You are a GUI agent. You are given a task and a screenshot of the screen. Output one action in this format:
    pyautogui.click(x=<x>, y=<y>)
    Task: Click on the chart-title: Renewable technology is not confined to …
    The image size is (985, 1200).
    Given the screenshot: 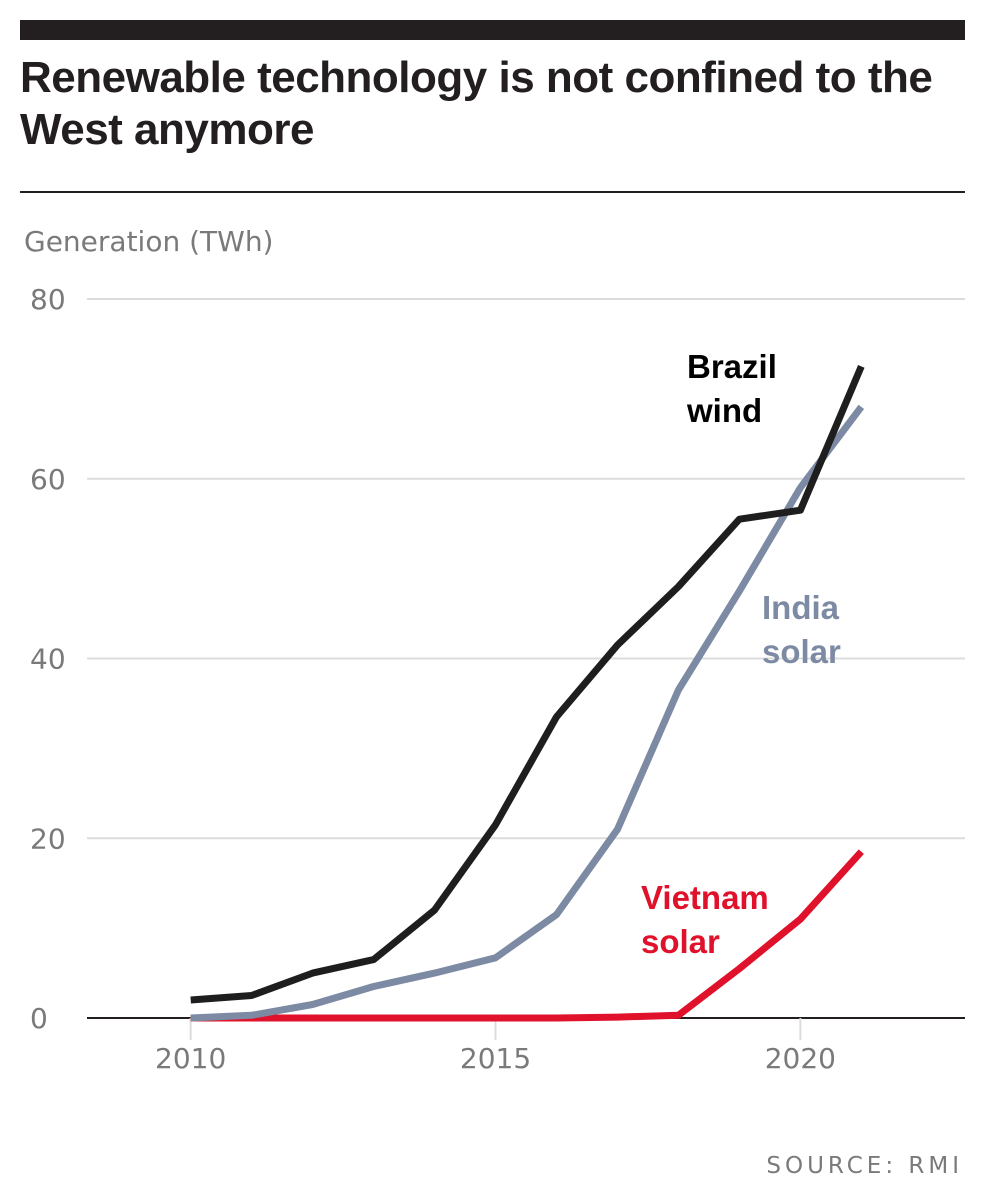 What is the action you would take?
    pyautogui.click(x=476, y=103)
    